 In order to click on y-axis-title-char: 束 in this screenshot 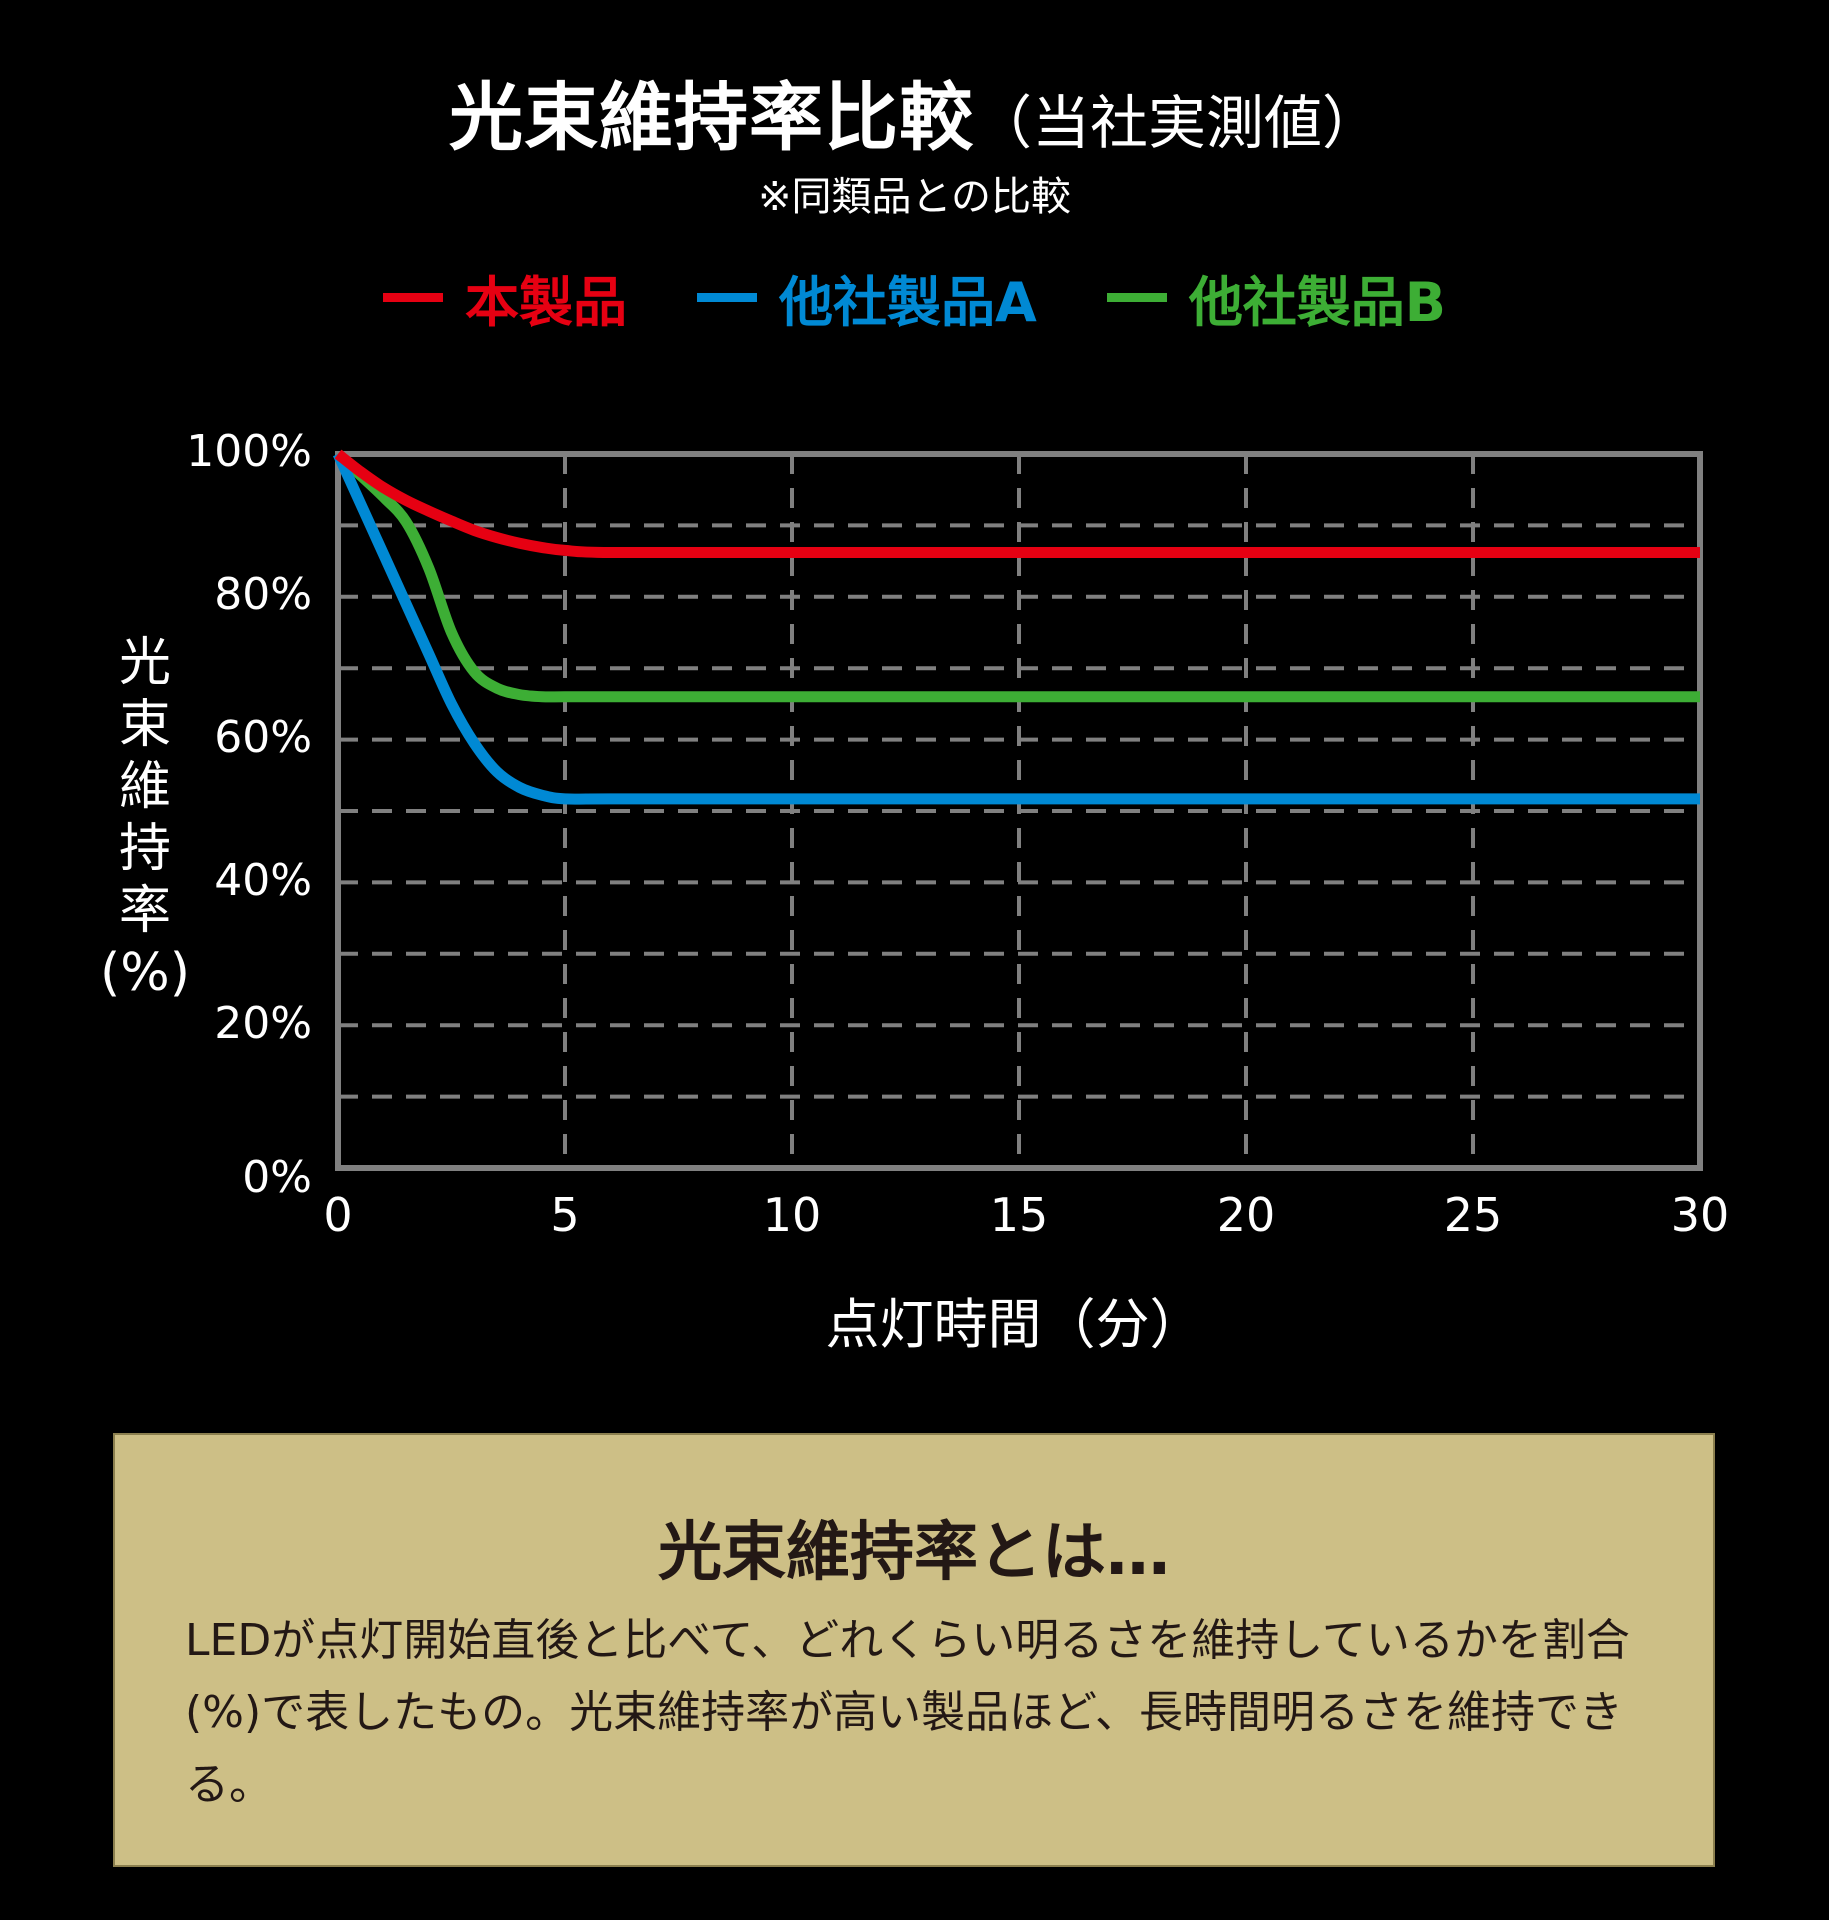, I will do `click(144, 725)`.